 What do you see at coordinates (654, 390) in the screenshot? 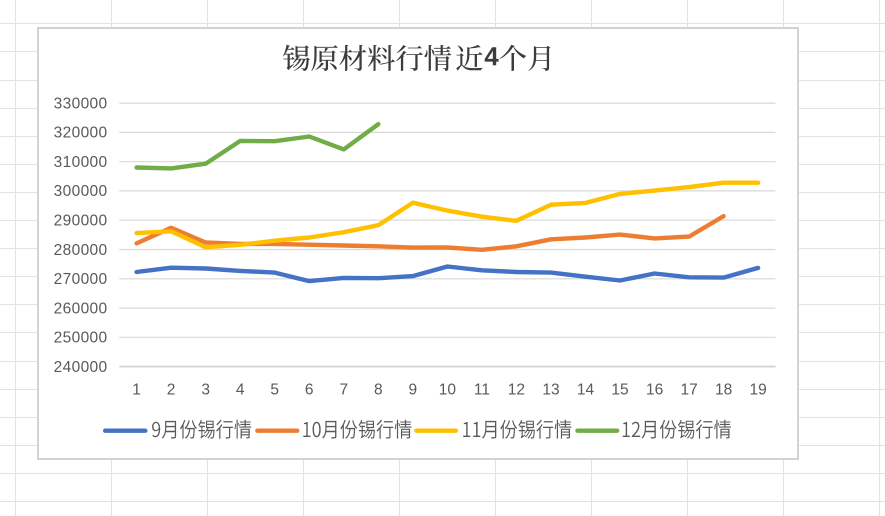
I see `svg-text: 16` at bounding box center [654, 390].